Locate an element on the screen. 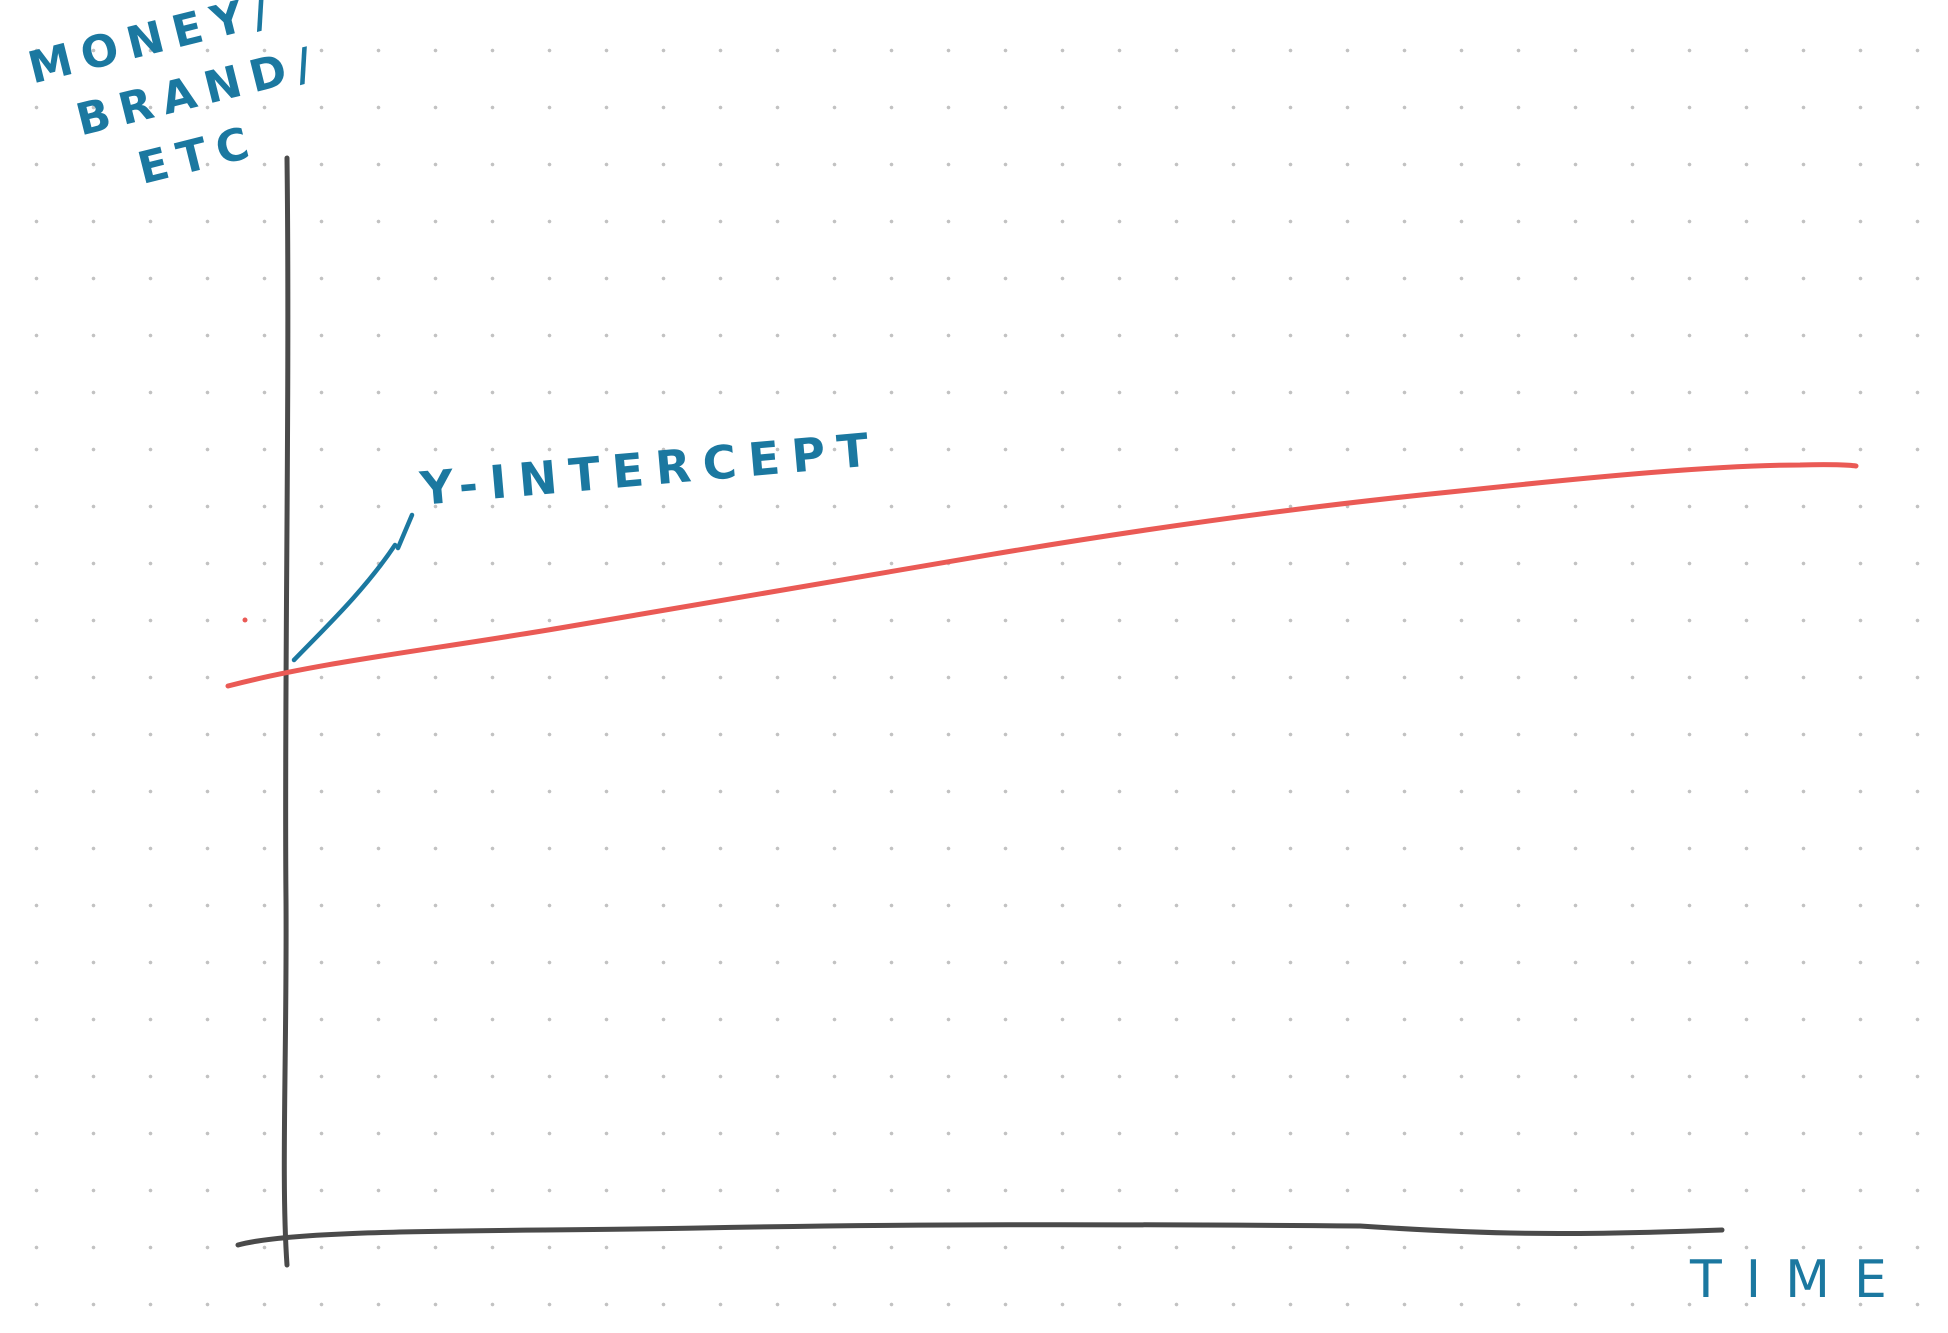  growth-curve is located at coordinates (1042, 575).